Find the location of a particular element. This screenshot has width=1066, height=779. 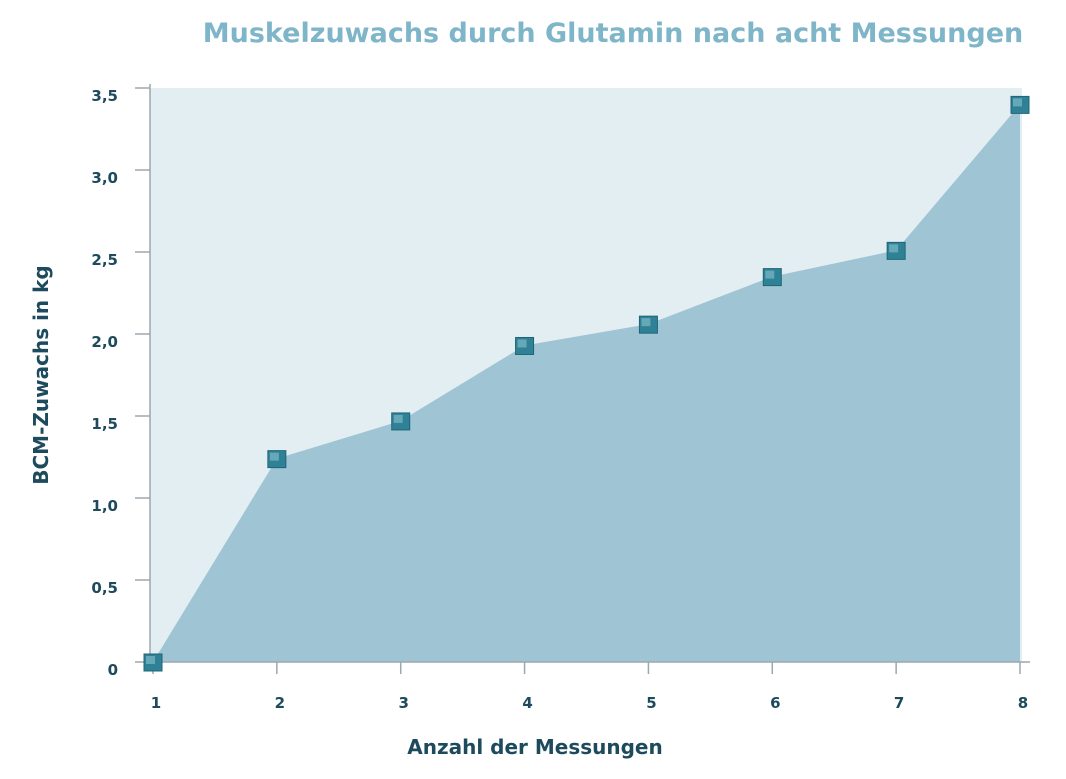

y-axis-label: BCM-Zuwachs in kg is located at coordinates (41, 374).